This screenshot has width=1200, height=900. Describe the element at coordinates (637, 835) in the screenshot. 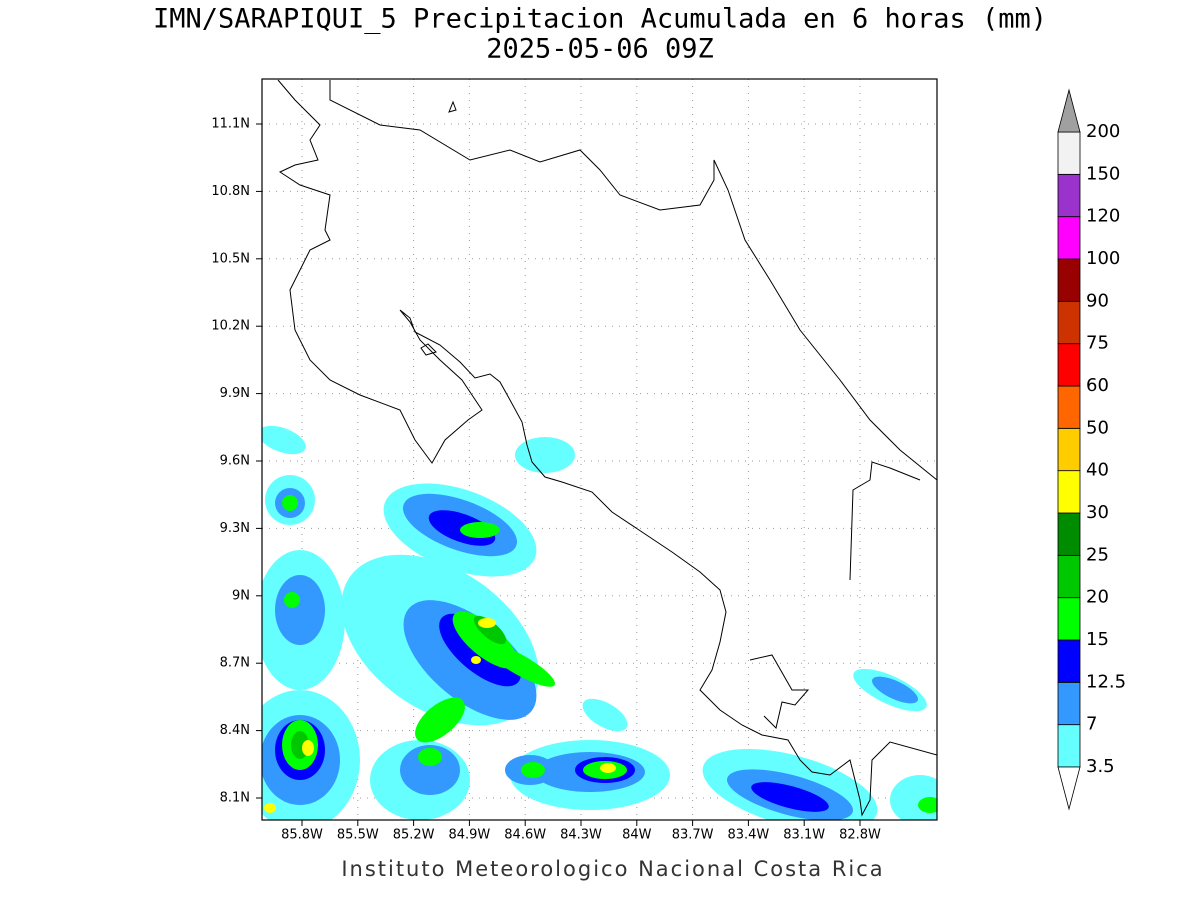

I see `lon-label: 84W` at that location.